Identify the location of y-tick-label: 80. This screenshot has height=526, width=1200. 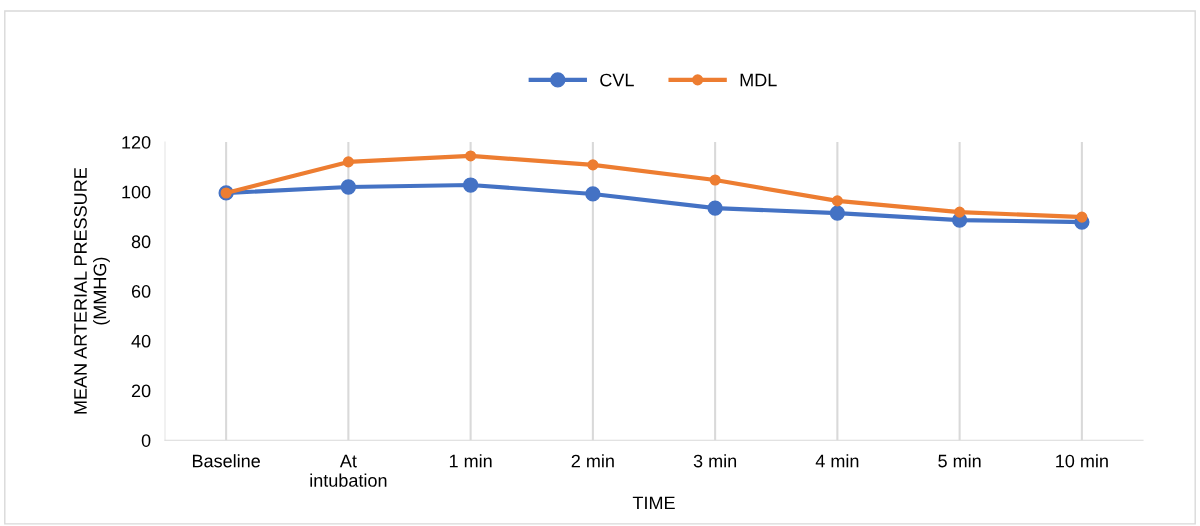
(141, 242).